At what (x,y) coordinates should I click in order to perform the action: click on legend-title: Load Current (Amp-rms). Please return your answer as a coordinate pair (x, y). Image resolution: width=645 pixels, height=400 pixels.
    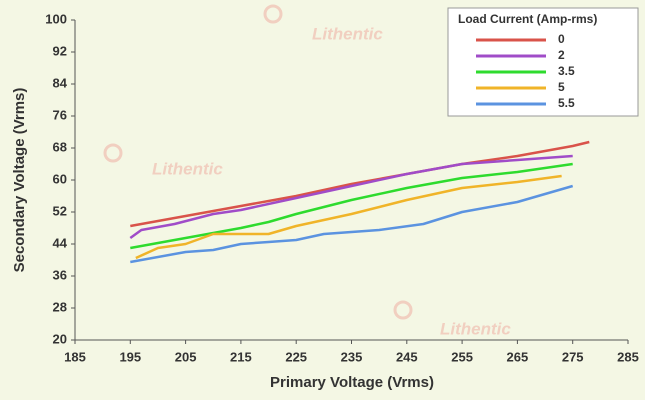
    Looking at the image, I should click on (527, 19).